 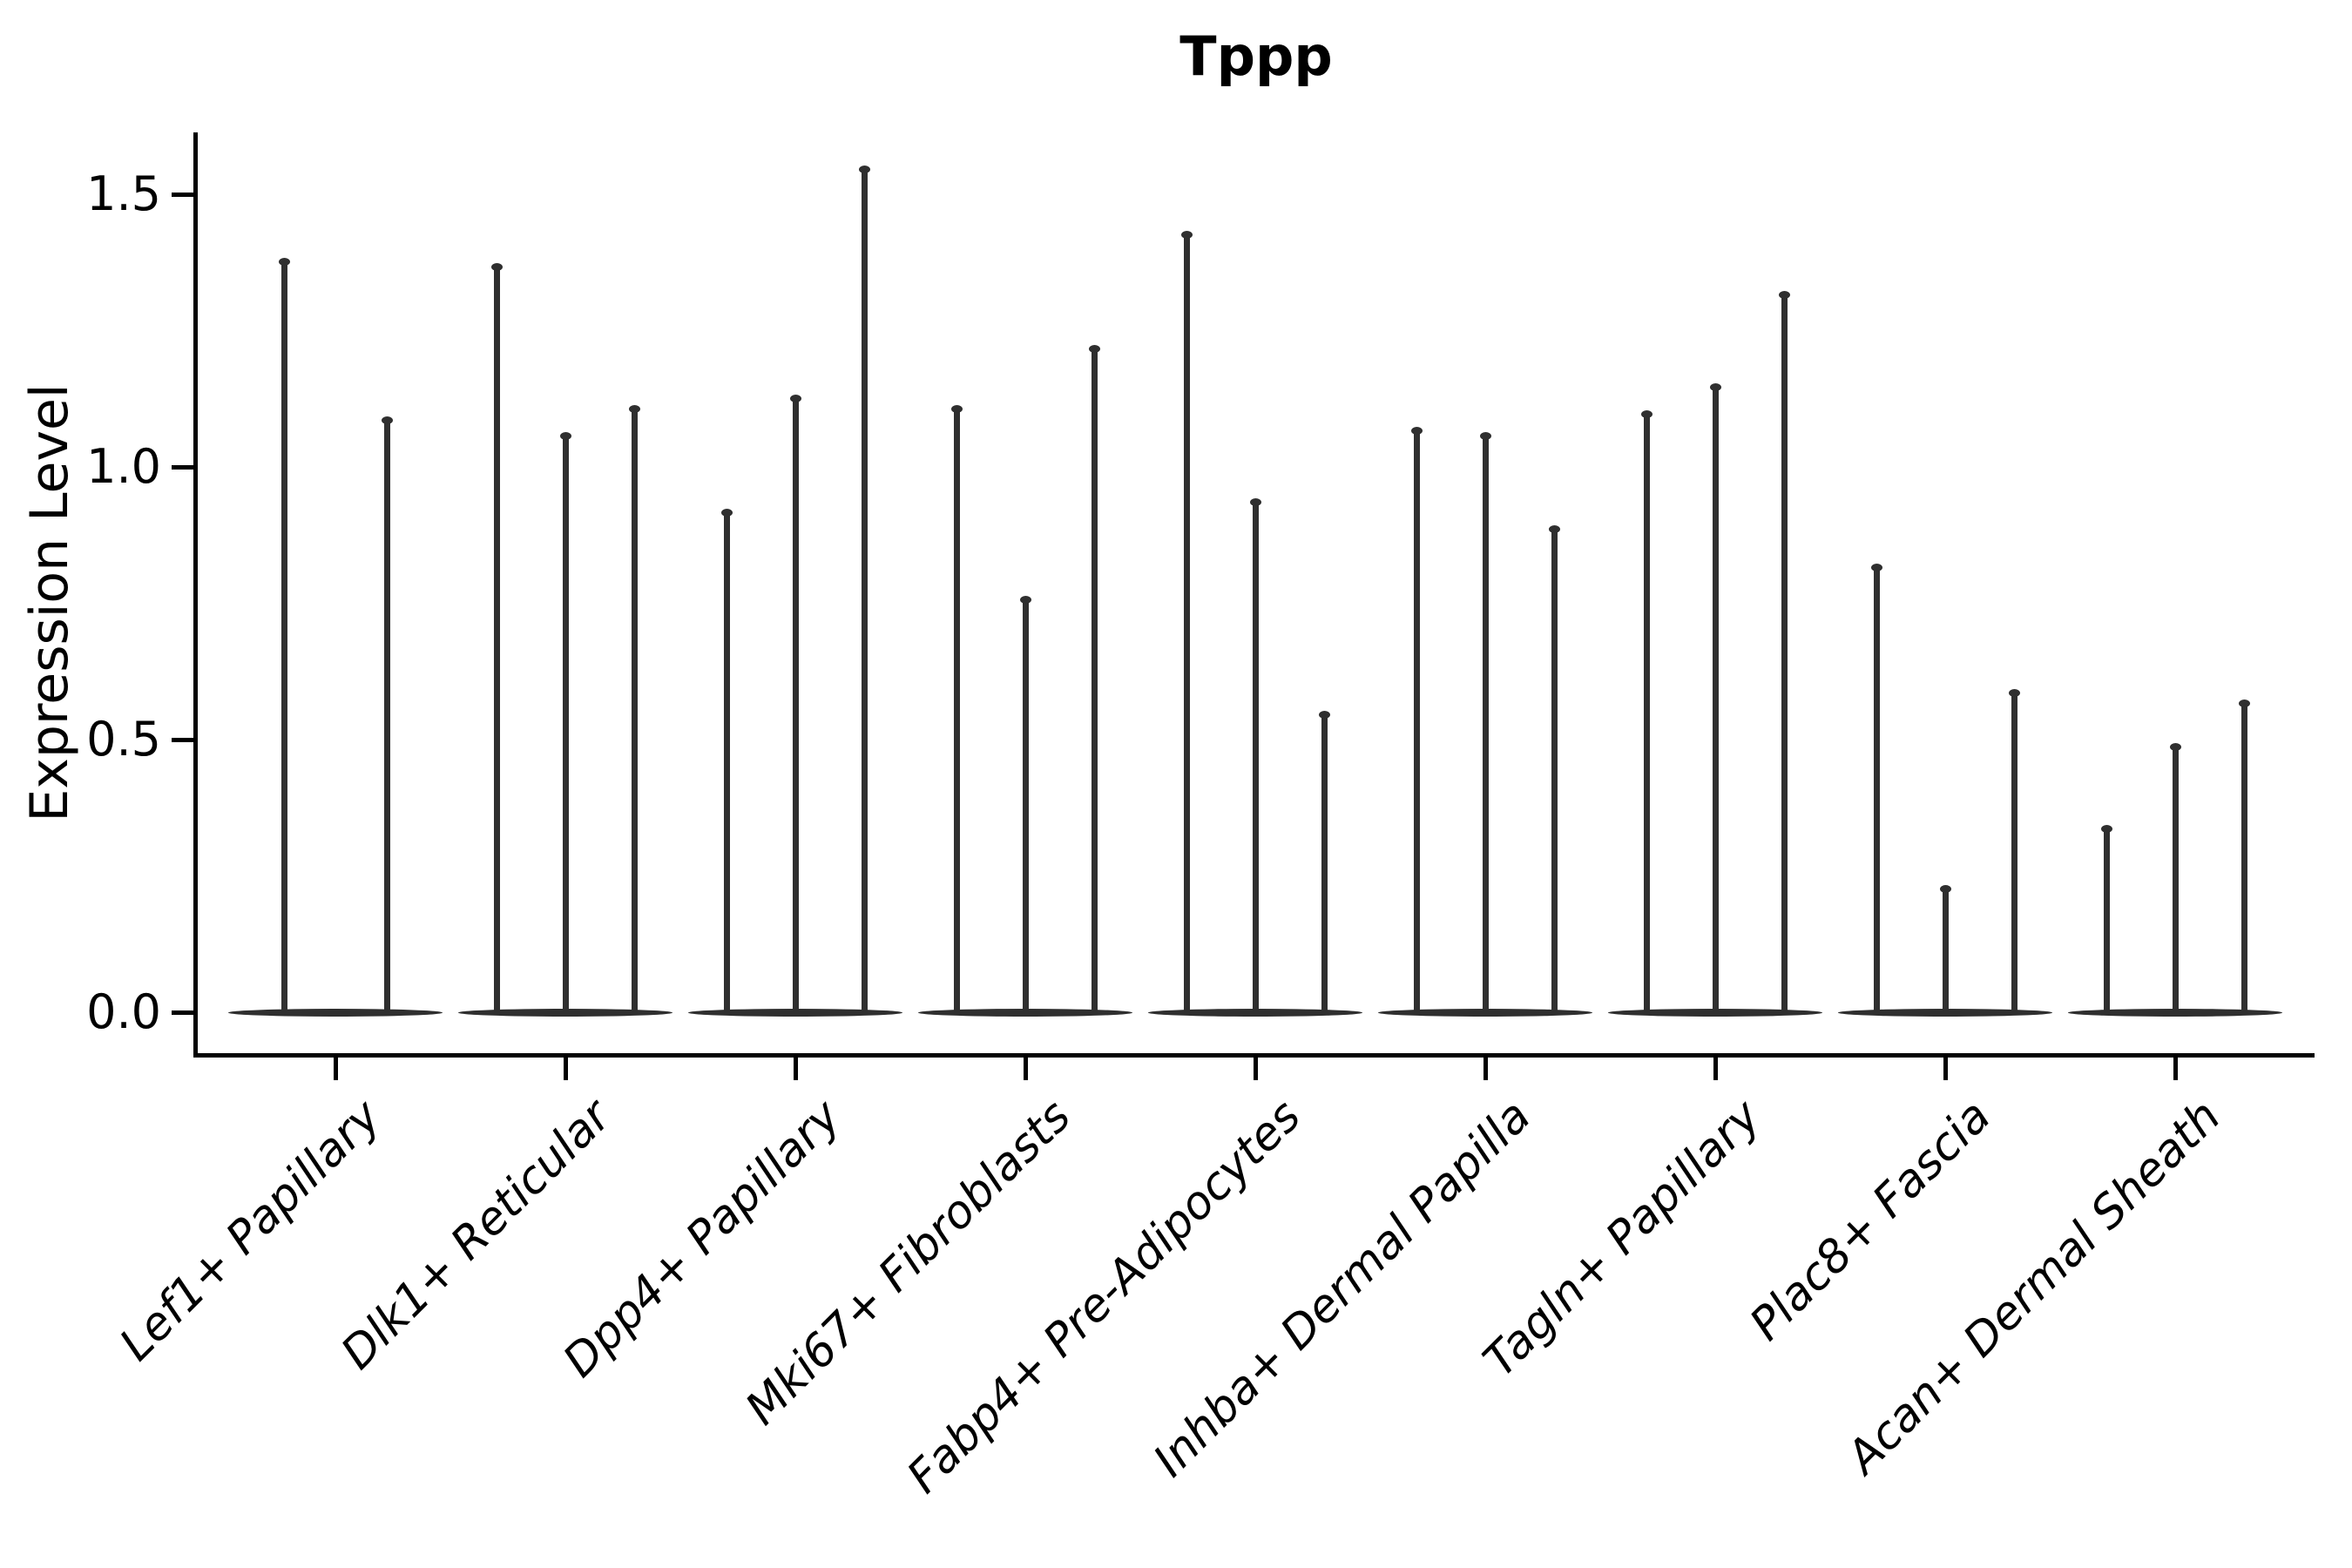 What do you see at coordinates (195, 595) in the screenshot?
I see `y-axis-line` at bounding box center [195, 595].